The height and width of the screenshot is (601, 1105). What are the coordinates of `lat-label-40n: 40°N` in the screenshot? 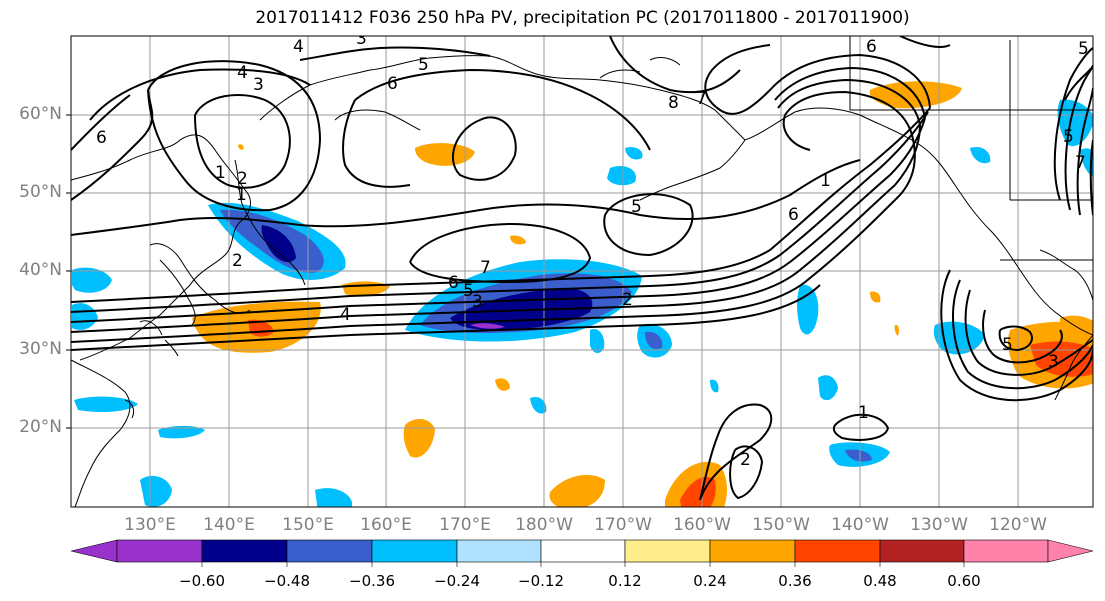 It's located at (40, 270).